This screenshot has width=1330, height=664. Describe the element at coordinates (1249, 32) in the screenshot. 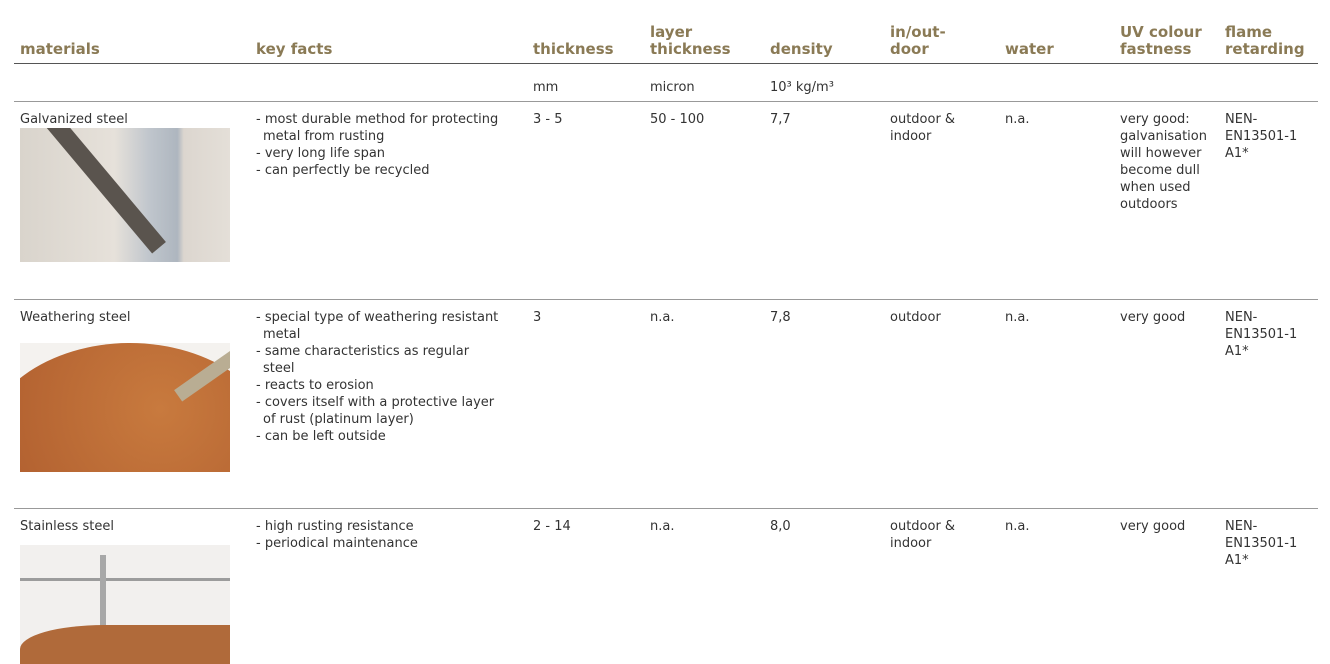

I see `header-line: flame` at that location.